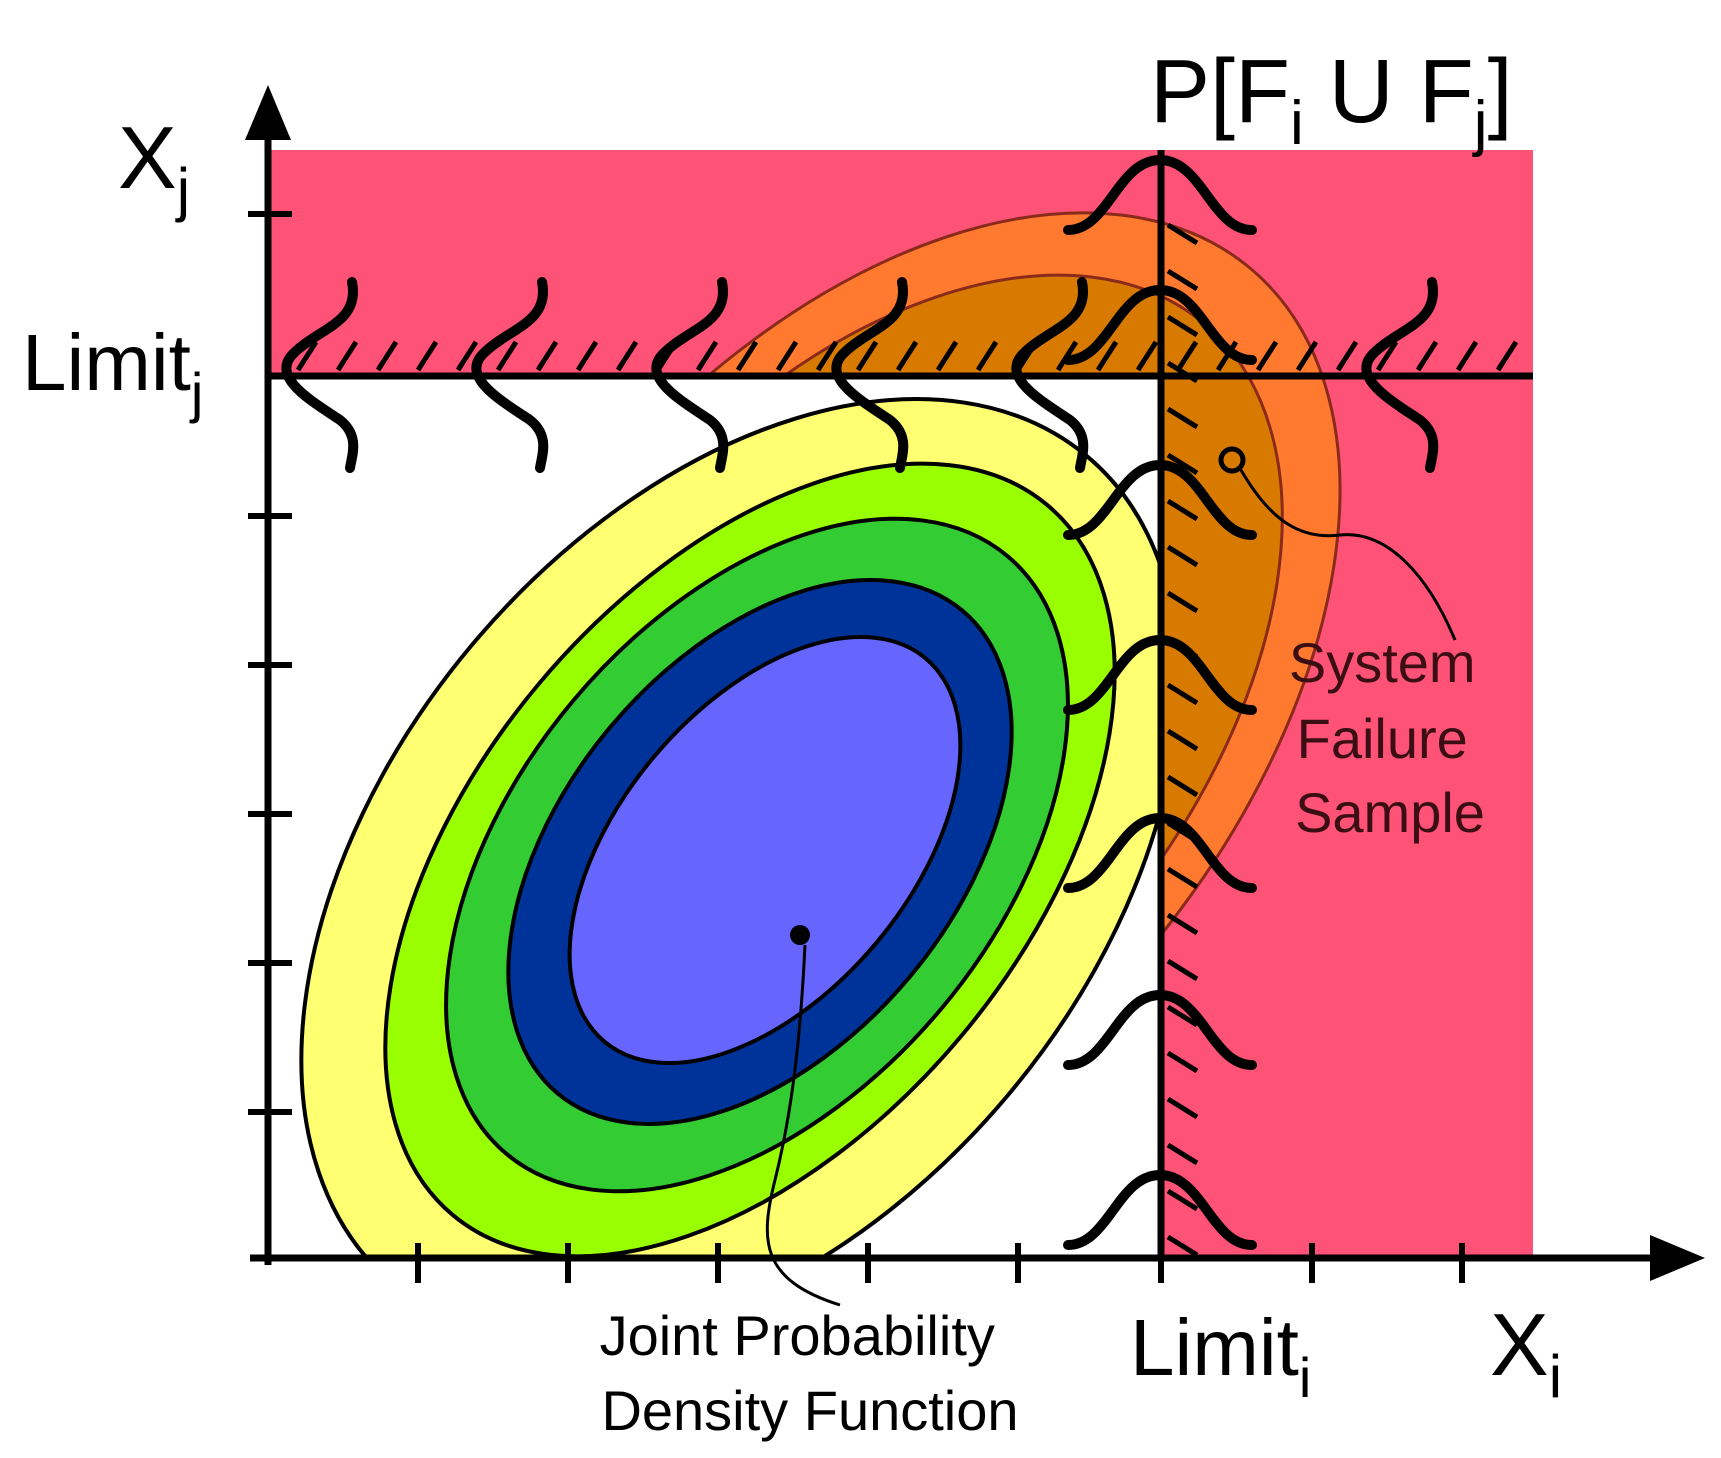  I want to click on limit-i-label: Limiti, so click(1220, 1356).